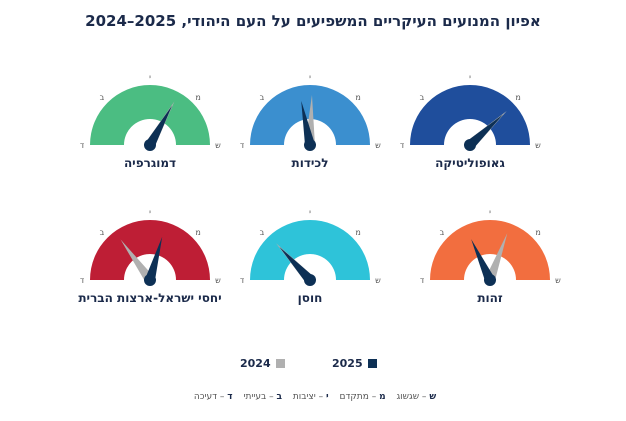  Describe the element at coordinates (433, 397) in the screenshot. I see `key-abbr: ש` at that location.